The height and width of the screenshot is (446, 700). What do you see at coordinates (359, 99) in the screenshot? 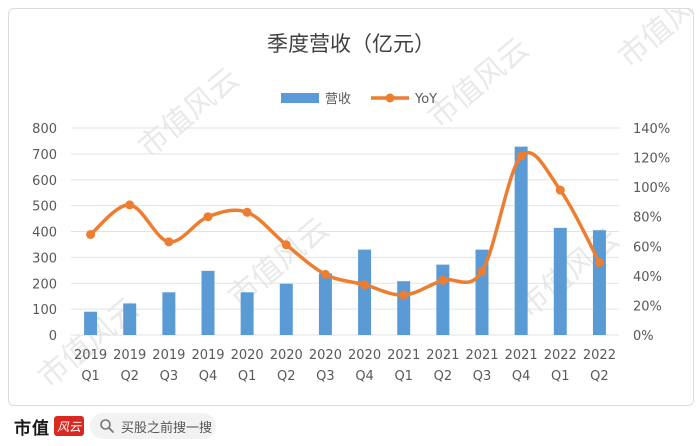
I see `legend: 营收 YoY` at bounding box center [359, 99].